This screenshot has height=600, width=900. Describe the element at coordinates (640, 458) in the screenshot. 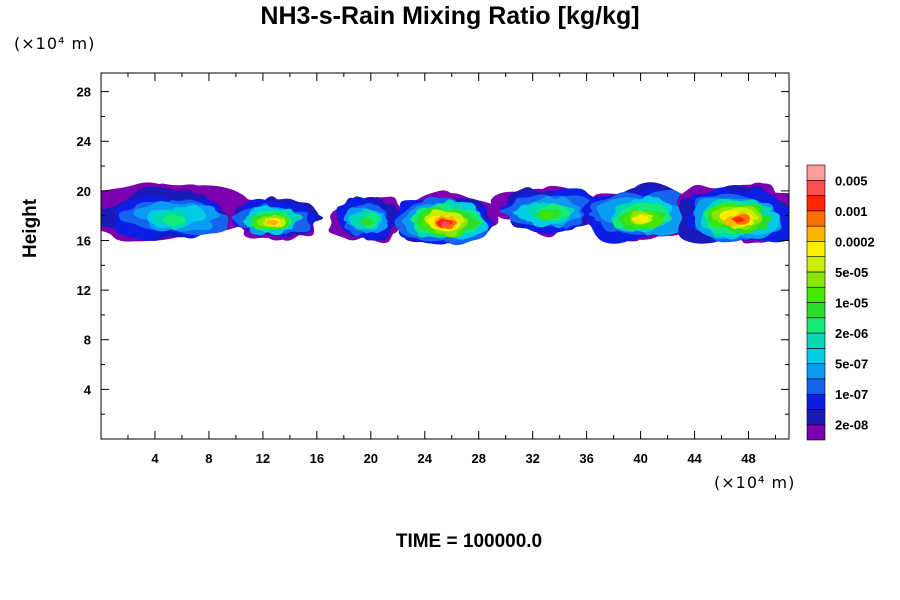

I see `x-tick-label: 40` at that location.